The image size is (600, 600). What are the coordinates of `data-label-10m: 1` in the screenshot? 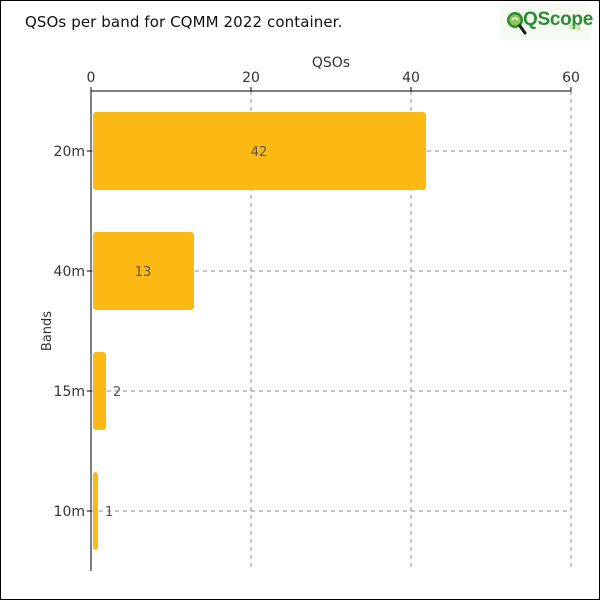 It's located at (109, 512).